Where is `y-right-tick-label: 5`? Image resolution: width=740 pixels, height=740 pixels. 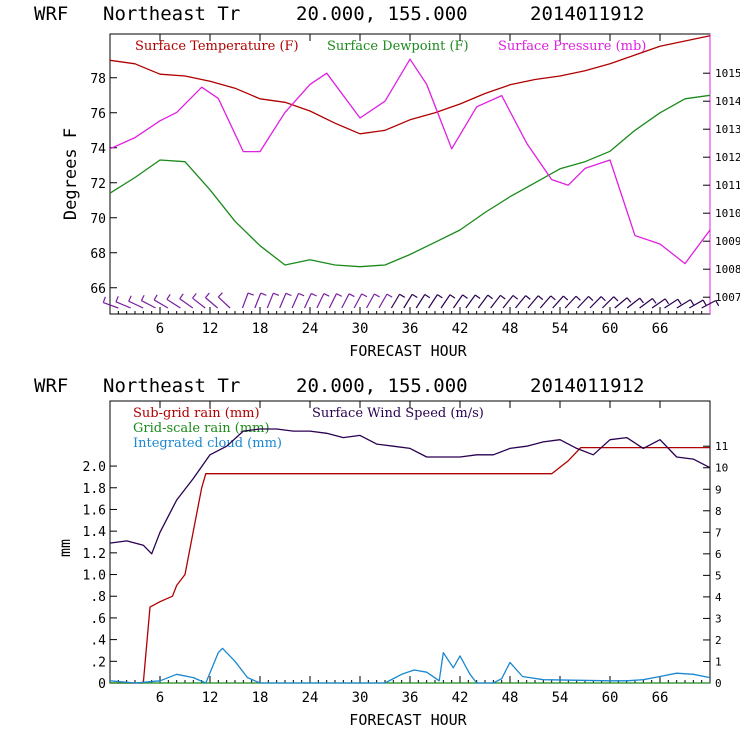
y-right-tick-label: 5 is located at coordinates (718, 575).